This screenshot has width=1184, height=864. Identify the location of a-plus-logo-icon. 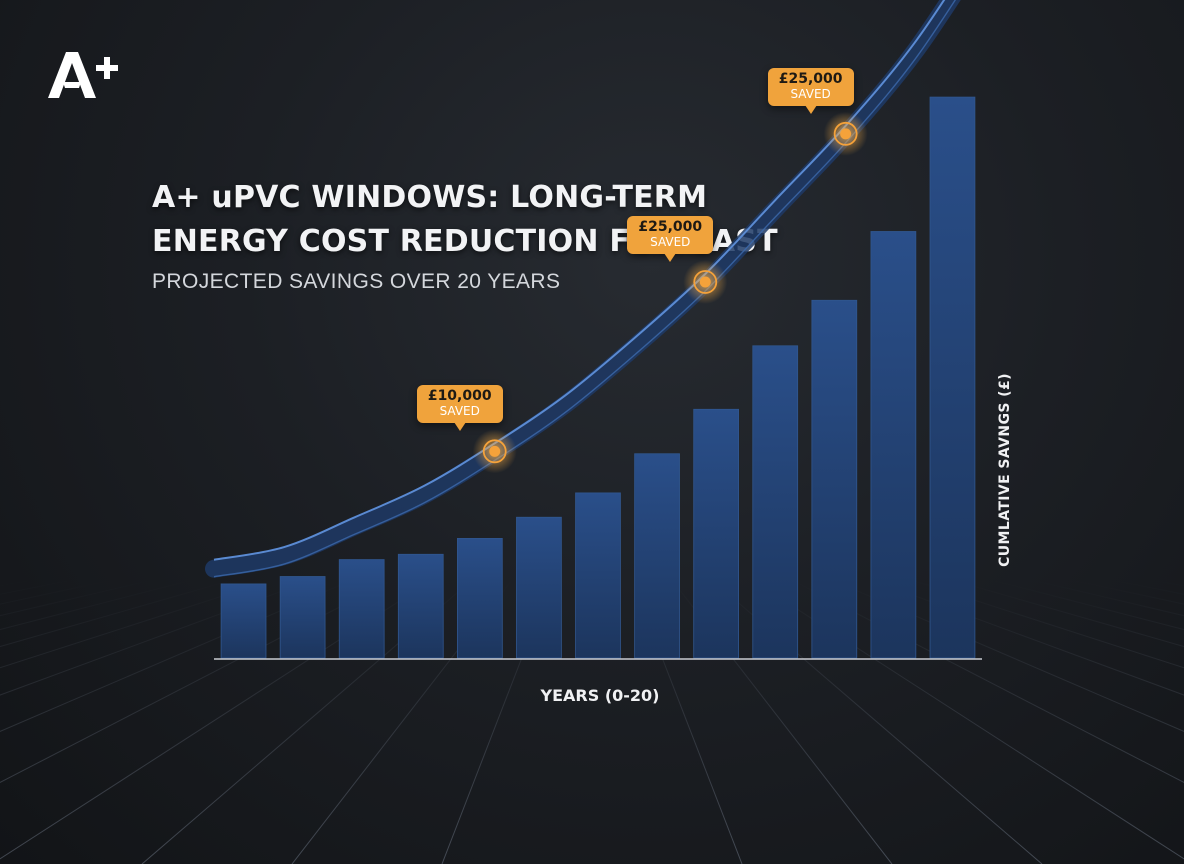
(83, 75).